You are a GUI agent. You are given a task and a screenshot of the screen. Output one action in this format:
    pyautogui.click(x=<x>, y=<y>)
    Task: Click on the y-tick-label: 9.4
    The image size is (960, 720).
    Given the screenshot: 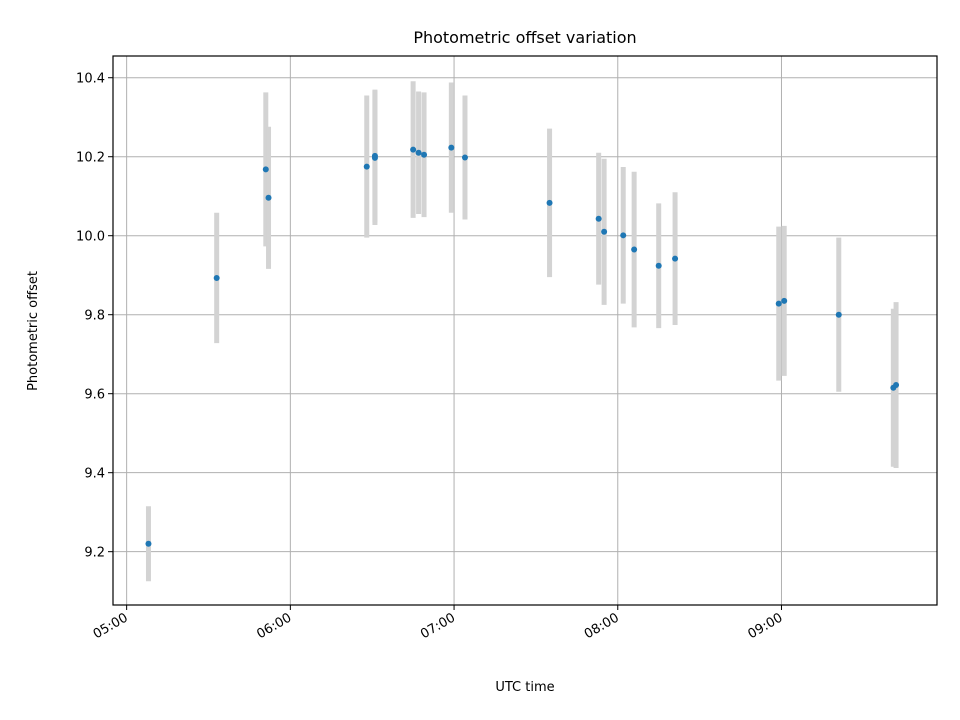 What is the action you would take?
    pyautogui.click(x=94, y=474)
    